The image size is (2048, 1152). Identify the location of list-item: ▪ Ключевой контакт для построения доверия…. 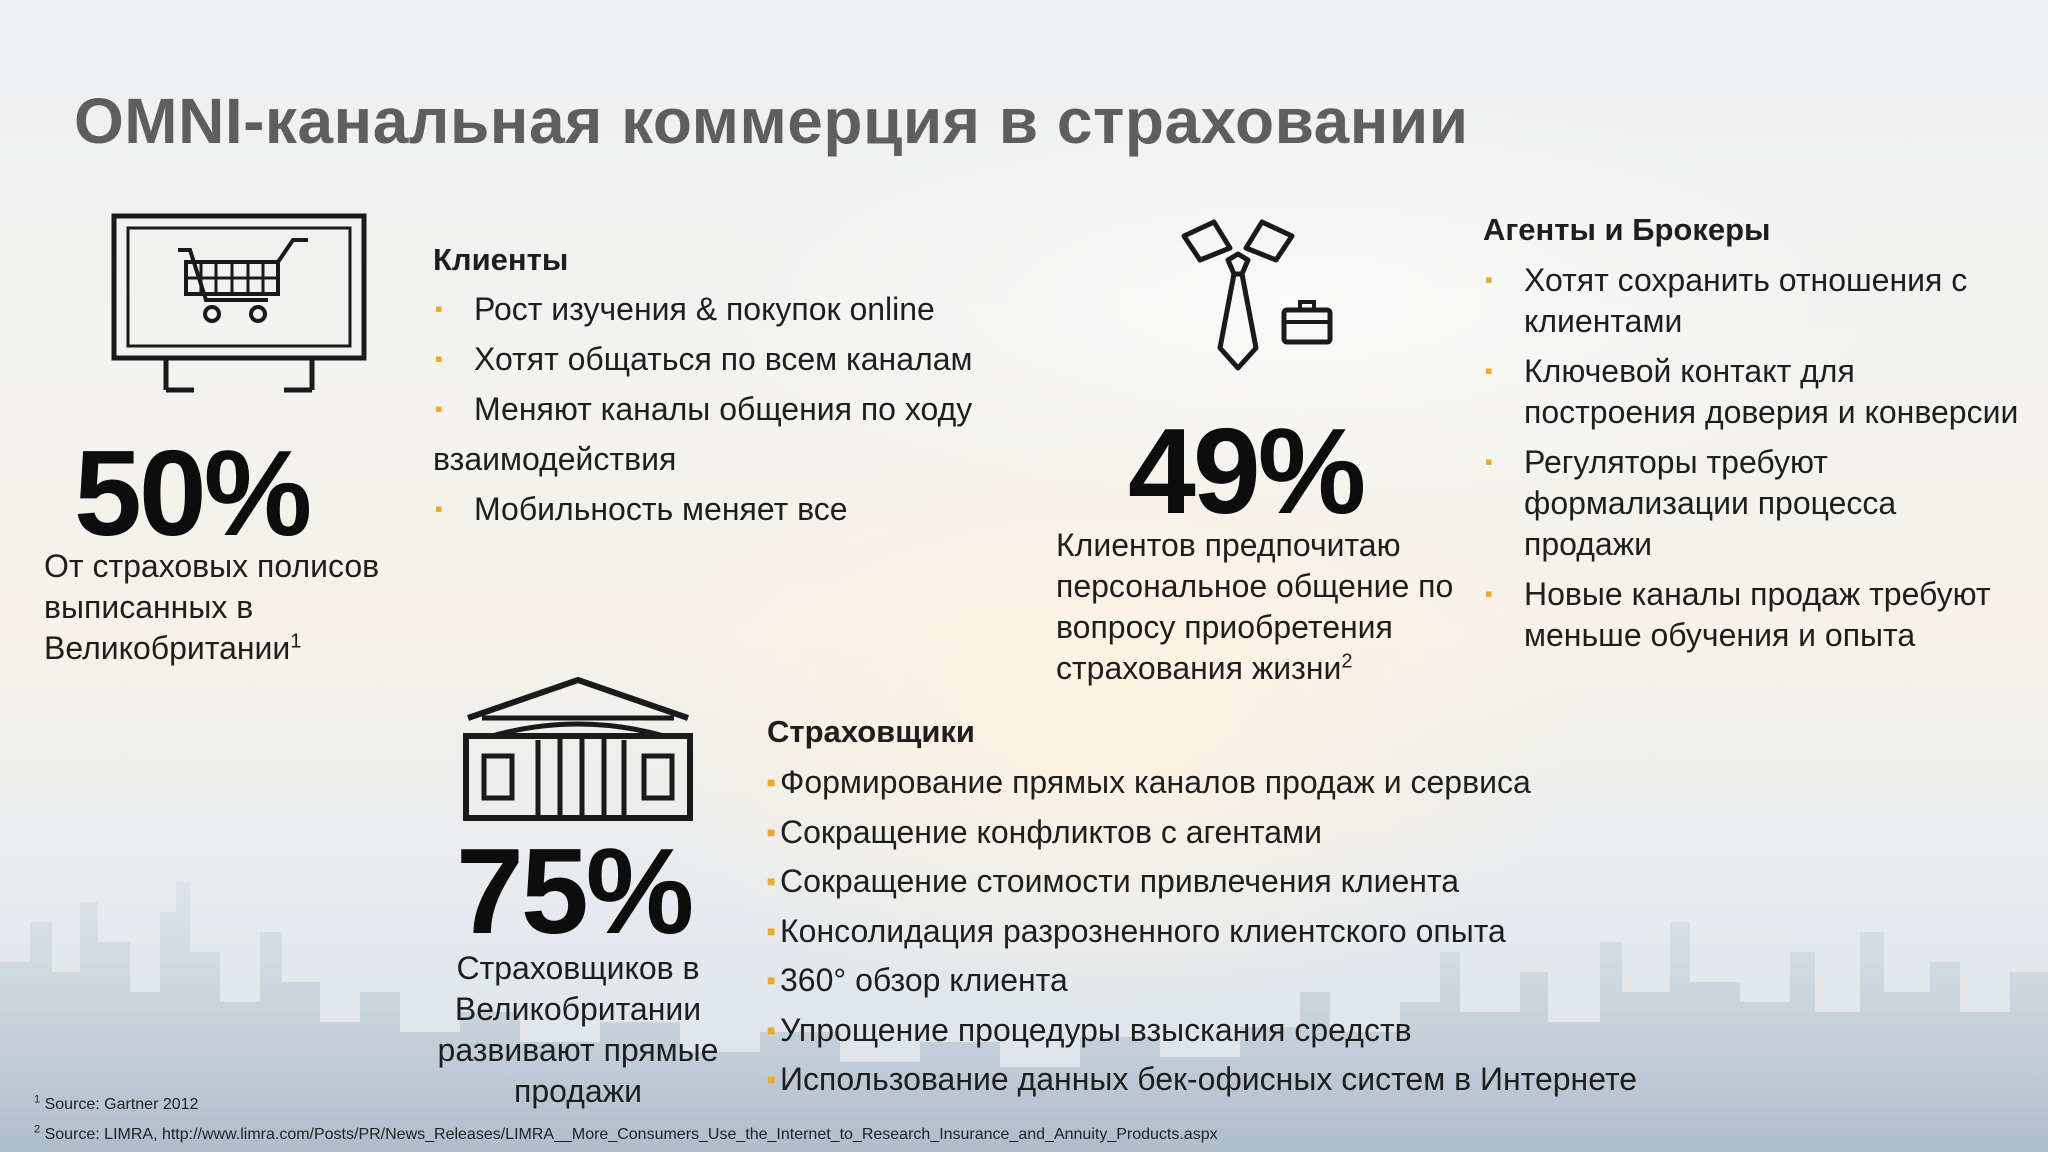
(1753, 392).